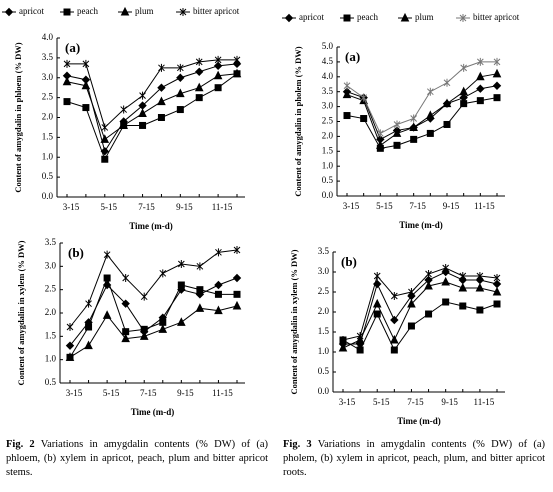 Image resolution: width=553 pixels, height=492 pixels. What do you see at coordinates (324, 351) in the screenshot?
I see `y-tick-label: 1.0` at bounding box center [324, 351].